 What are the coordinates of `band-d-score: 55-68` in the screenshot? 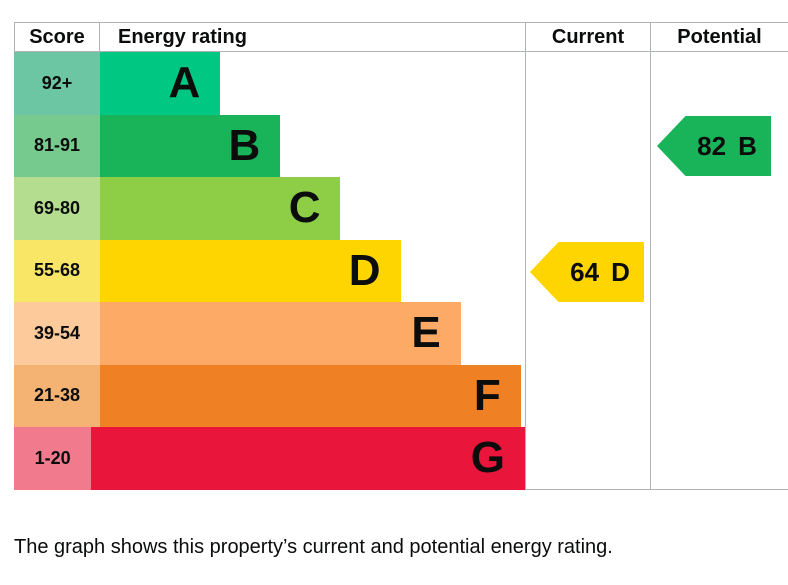 It's located at (57, 270).